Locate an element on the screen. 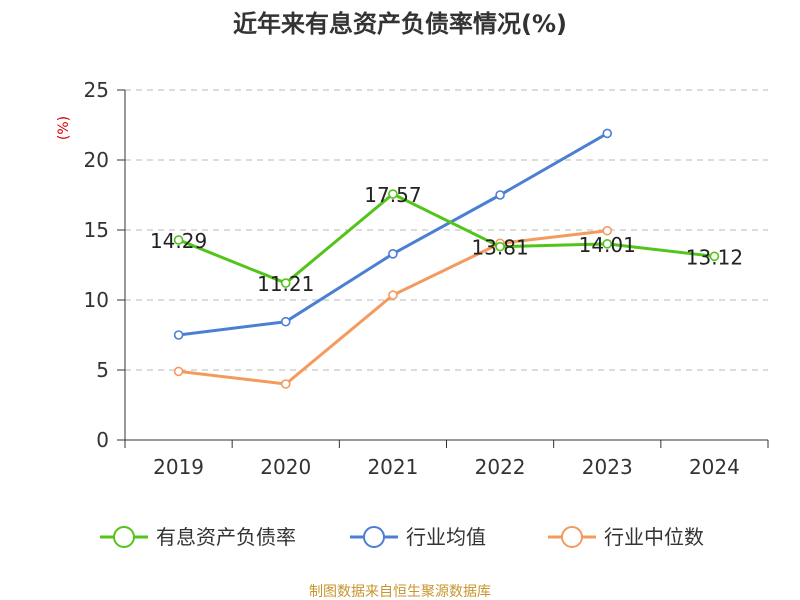 The width and height of the screenshot is (800, 600). x-tick-label: 2023 is located at coordinates (607, 467).